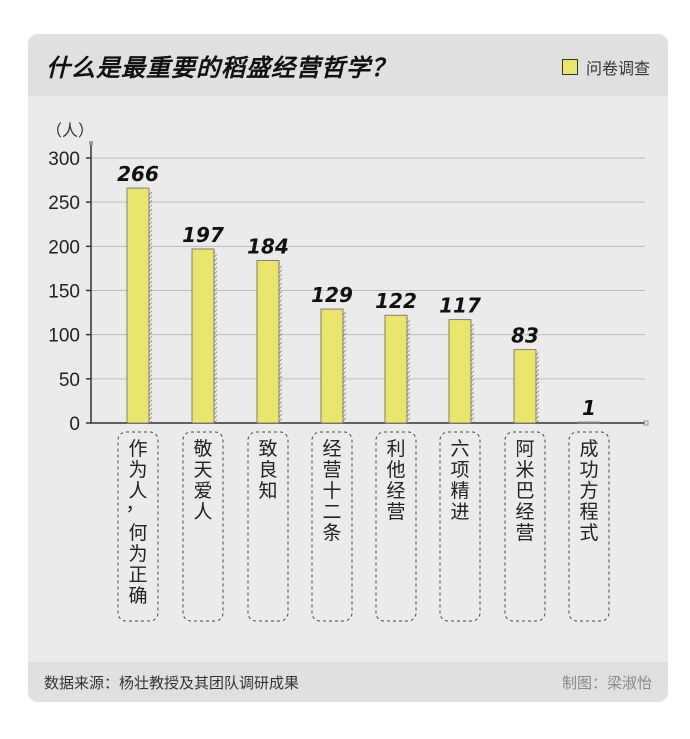 The width and height of the screenshot is (690, 739). Describe the element at coordinates (64, 247) in the screenshot. I see `y-tick-label: 200` at that location.